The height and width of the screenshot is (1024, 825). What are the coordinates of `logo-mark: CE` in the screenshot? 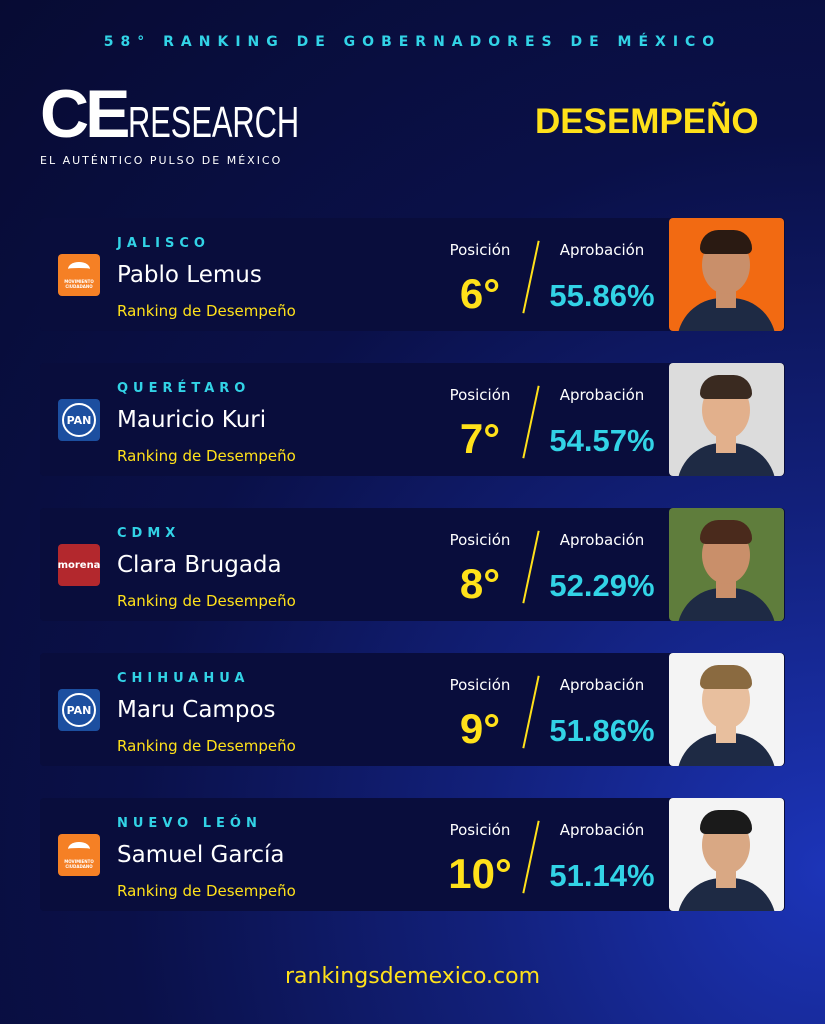 It's located at (85, 114).